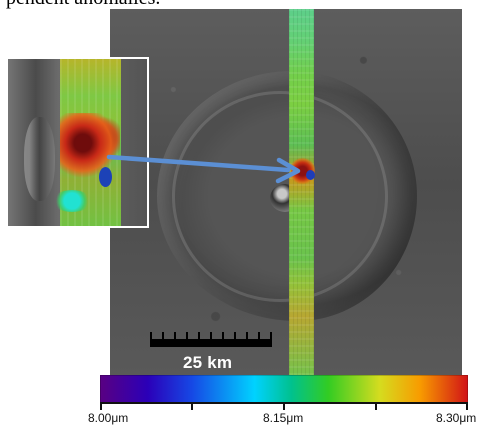 Image resolution: width=487 pixels, height=428 pixels. Describe the element at coordinates (208, 362) in the screenshot. I see `scale-label: 25 km` at that location.